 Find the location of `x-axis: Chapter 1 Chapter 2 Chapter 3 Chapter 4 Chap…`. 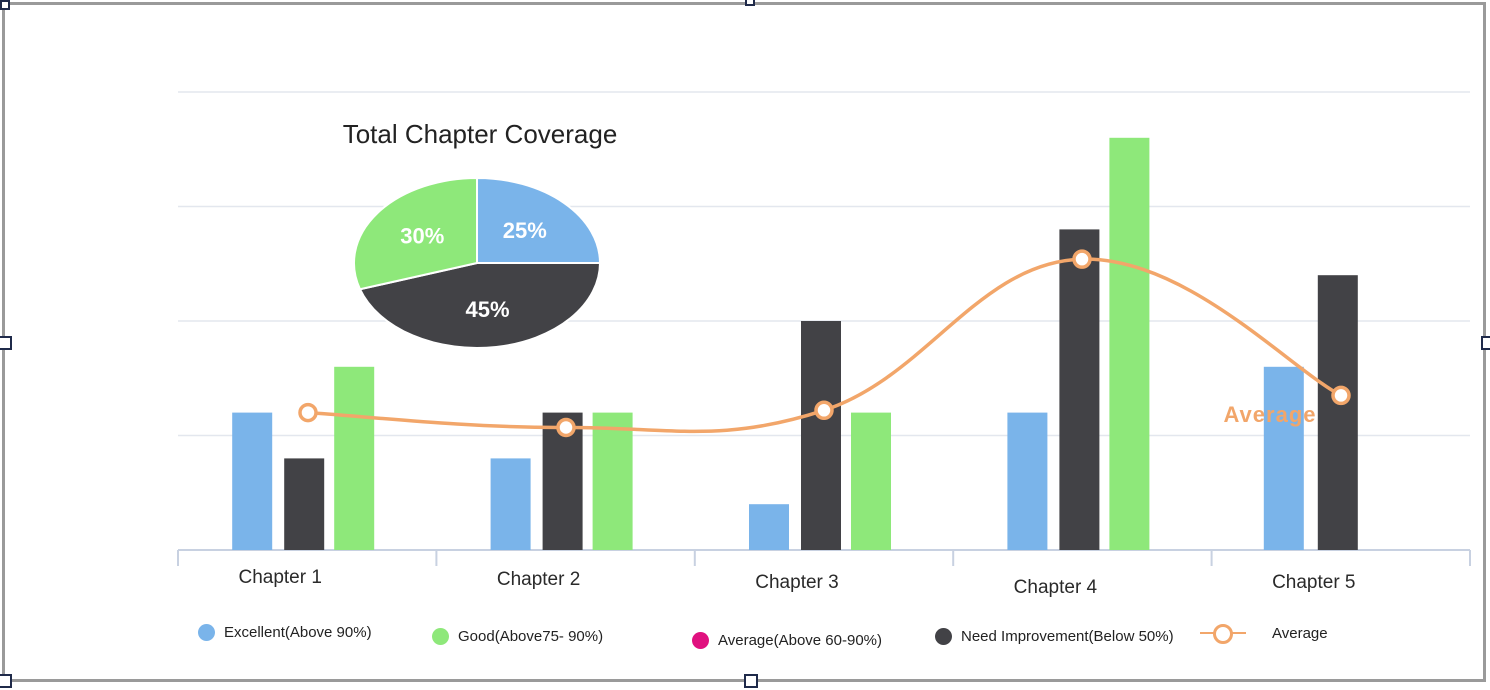

x-axis: Chapter 1 Chapter 2 Chapter 3 Chapter 4 Chap… is located at coordinates (824, 573).